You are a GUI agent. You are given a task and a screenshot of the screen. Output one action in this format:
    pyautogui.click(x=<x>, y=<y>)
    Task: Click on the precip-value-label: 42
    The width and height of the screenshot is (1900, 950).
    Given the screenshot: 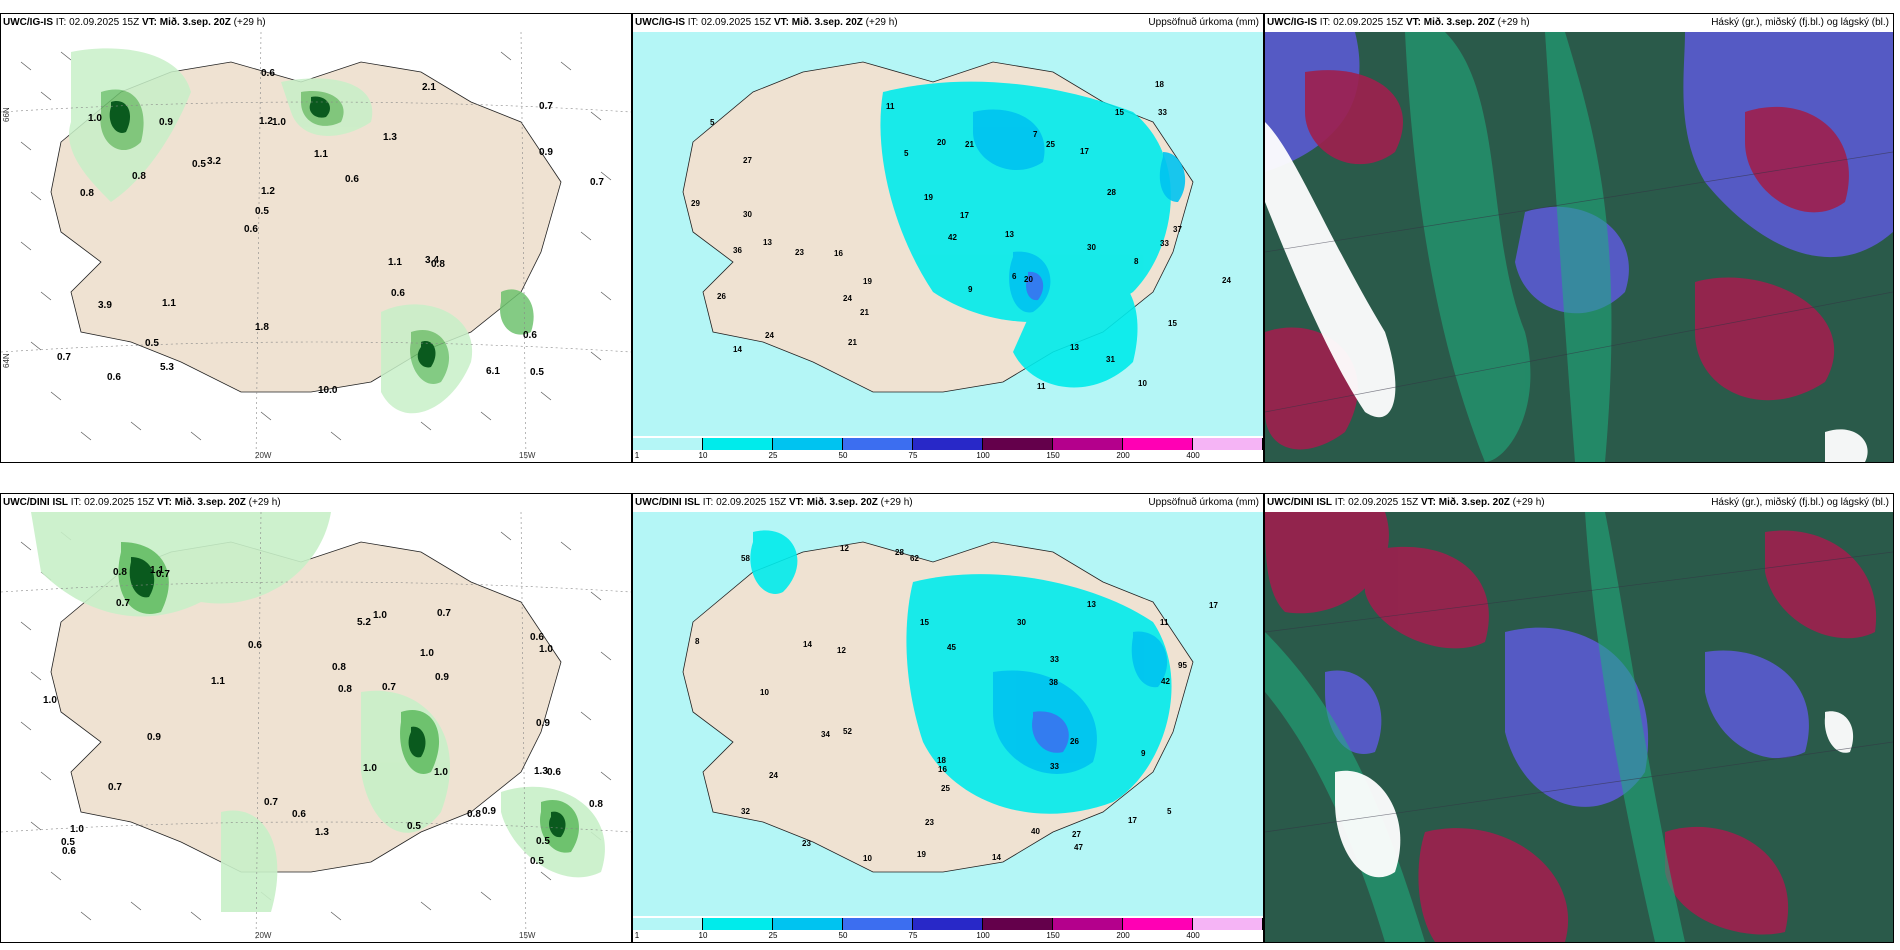 What is the action you would take?
    pyautogui.click(x=1165, y=681)
    